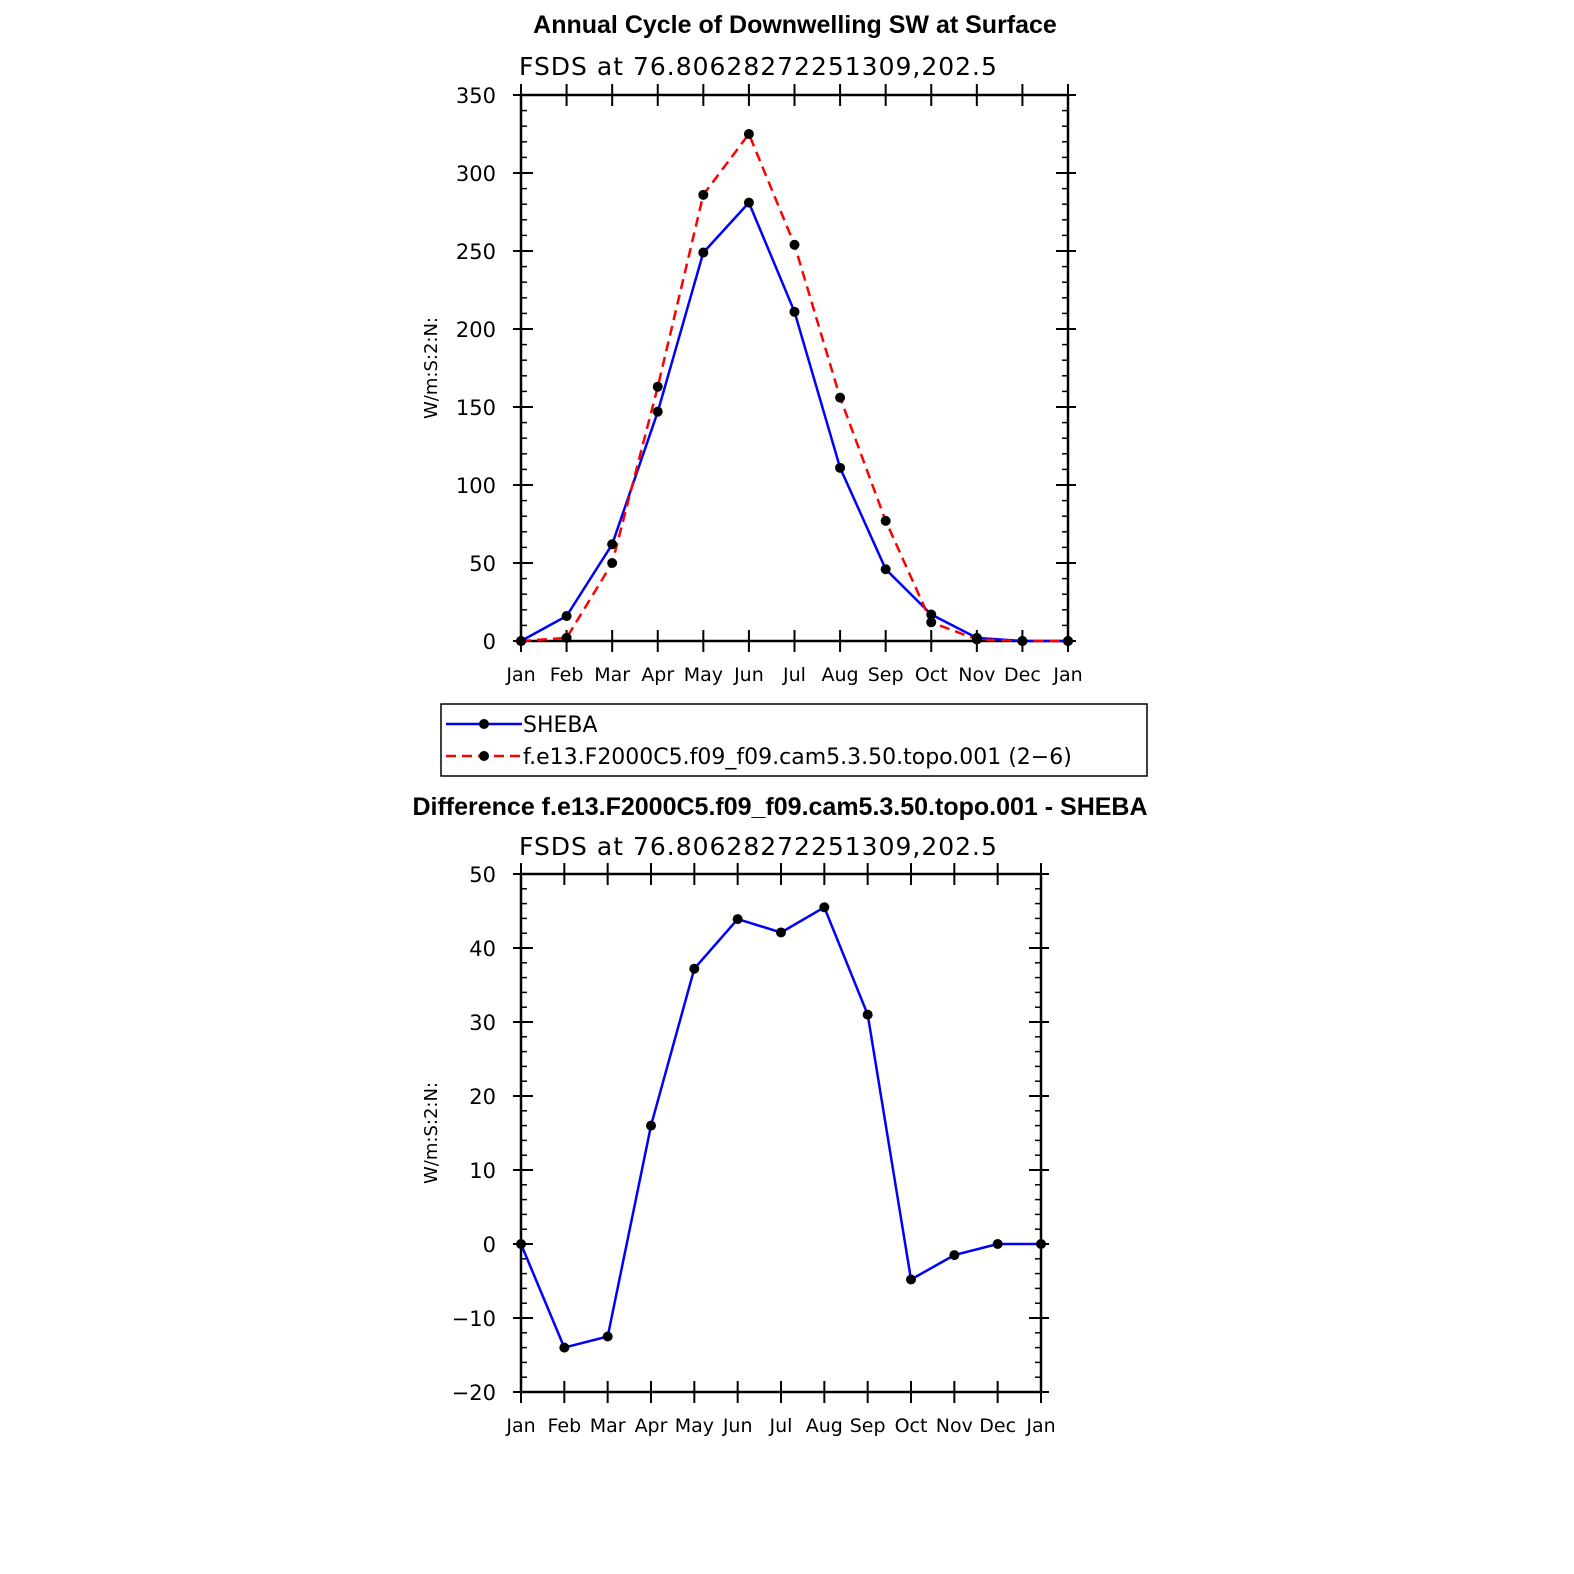 Image resolution: width=1574 pixels, height=1574 pixels. What do you see at coordinates (560, 725) in the screenshot?
I see `legend-sheba-label: SHEBA` at bounding box center [560, 725].